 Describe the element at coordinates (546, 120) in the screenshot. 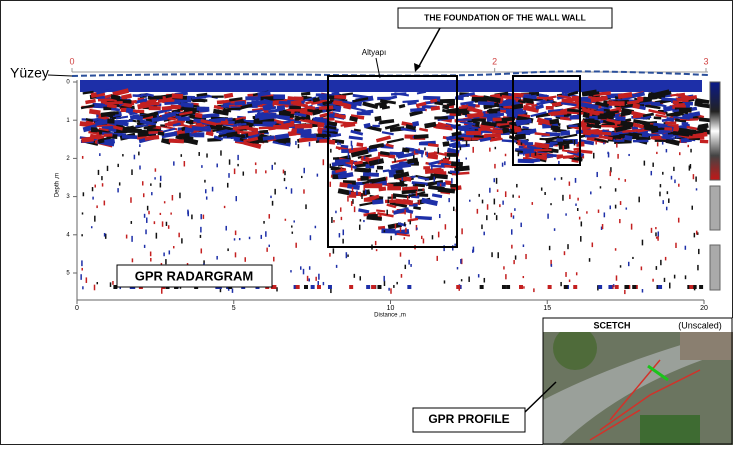

I see `anomaly-box` at that location.